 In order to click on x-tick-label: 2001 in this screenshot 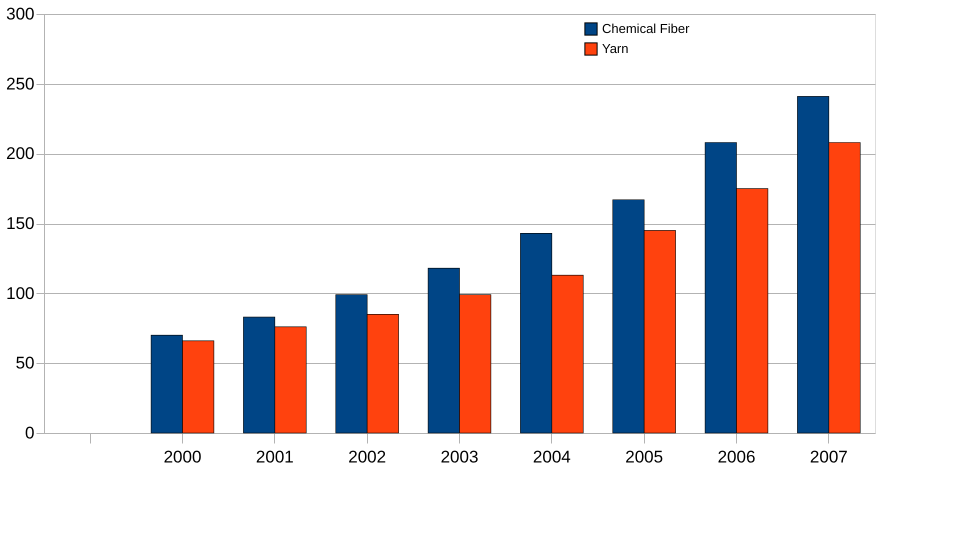, I will do `click(275, 457)`.